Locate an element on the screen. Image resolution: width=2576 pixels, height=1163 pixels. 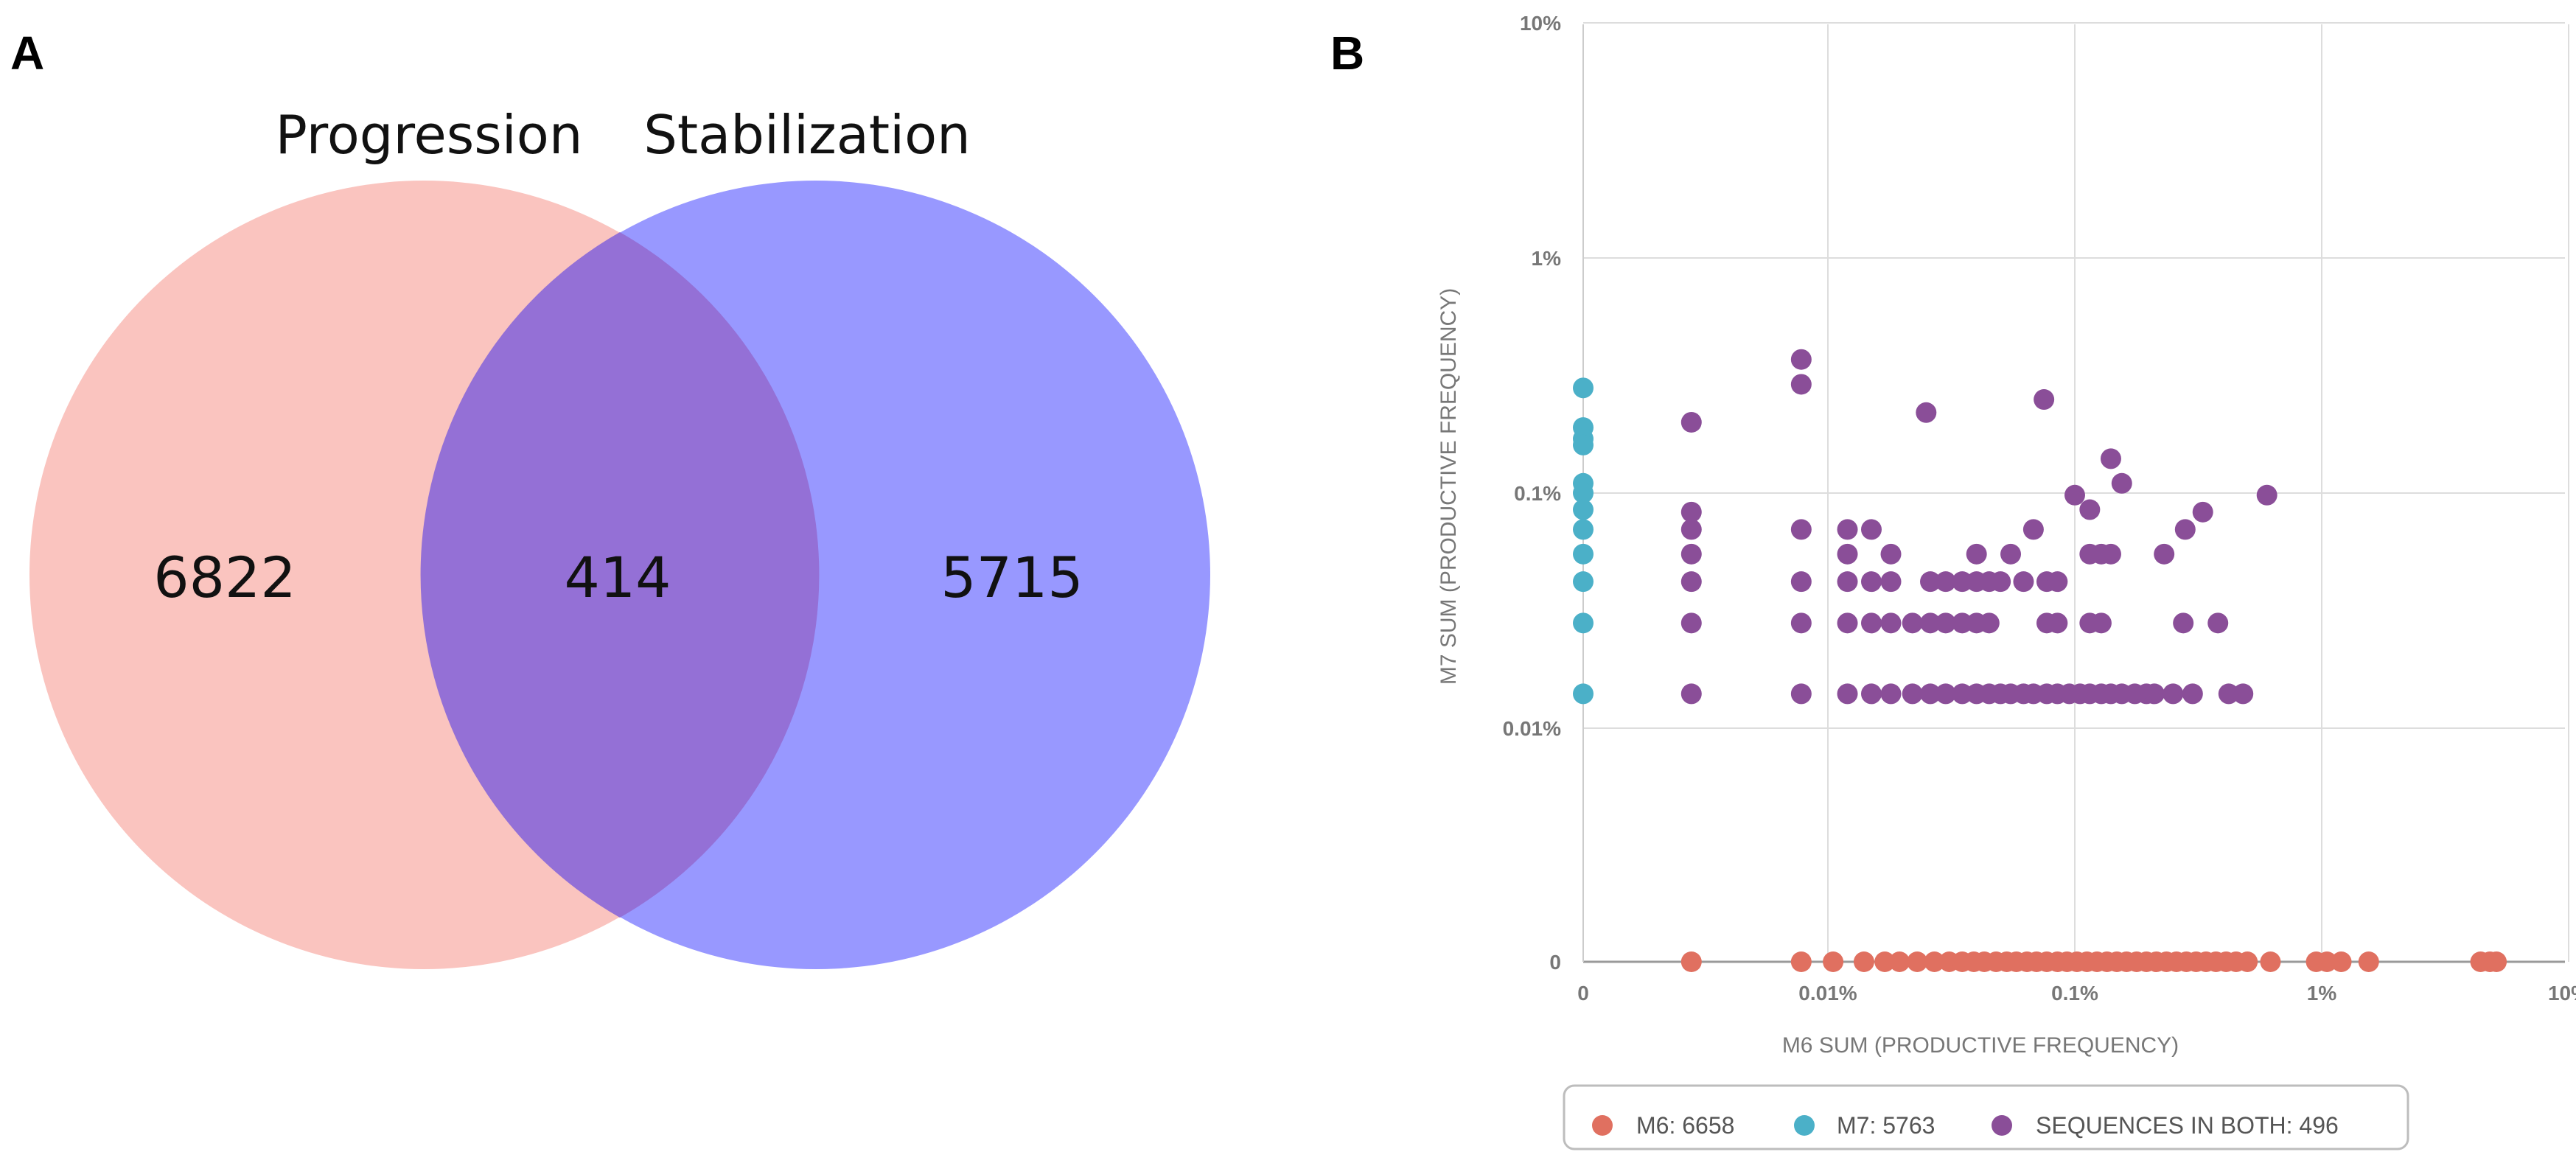
legend: M6: 6658 M7: 5763 SEQUENCES IN BOTH: 496 is located at coordinates (1986, 1117).